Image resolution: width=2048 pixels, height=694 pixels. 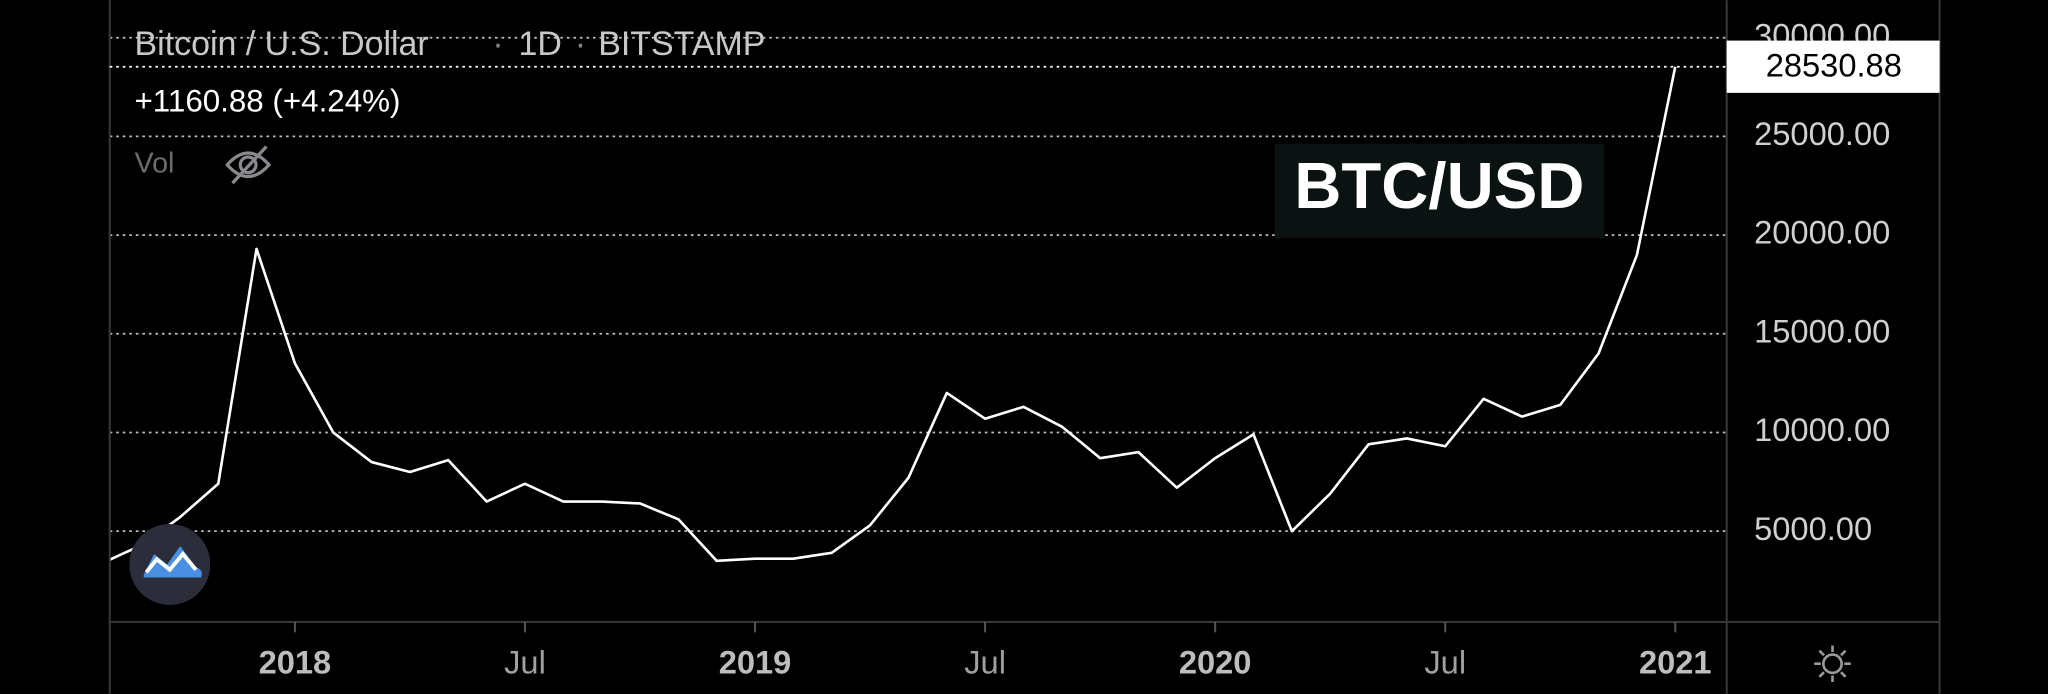 I want to click on settings-icon, so click(x=1832, y=664).